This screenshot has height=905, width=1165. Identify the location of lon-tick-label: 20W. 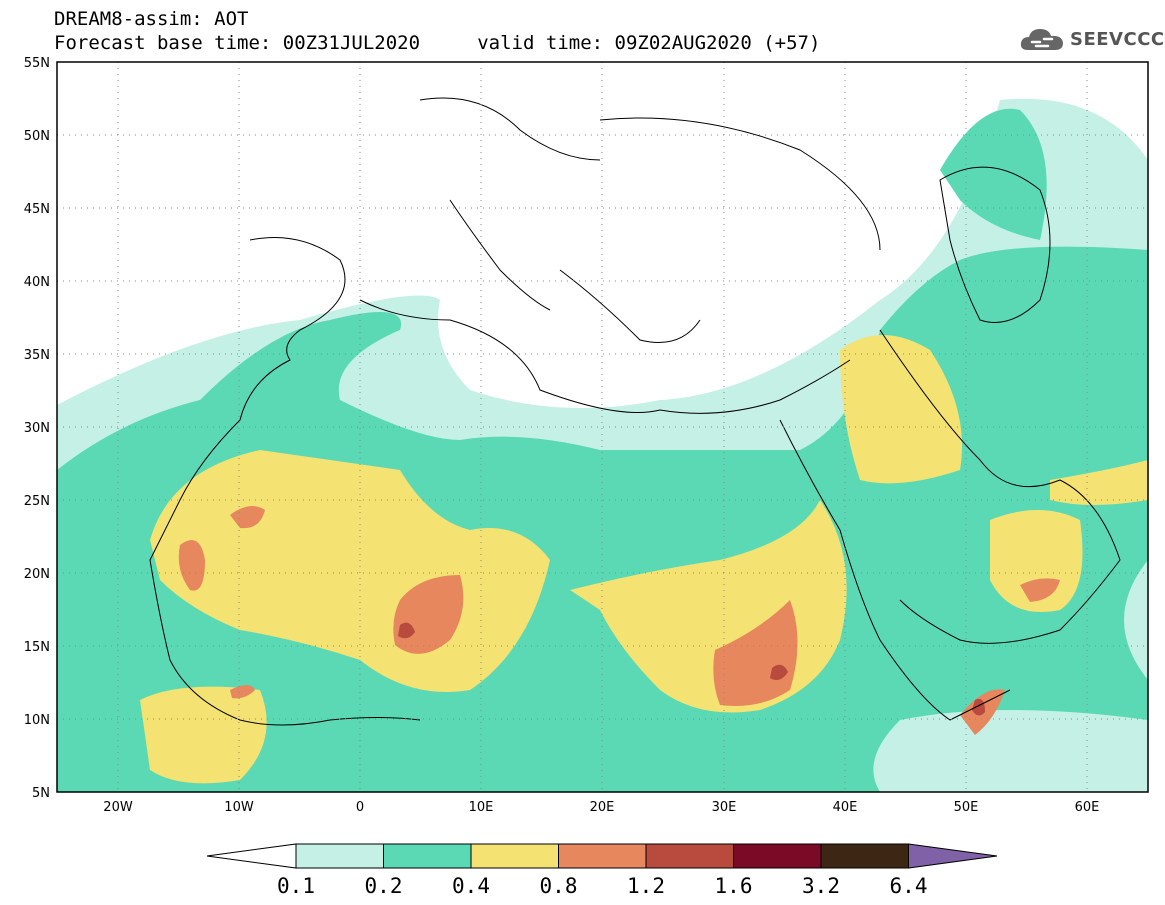
(118, 807).